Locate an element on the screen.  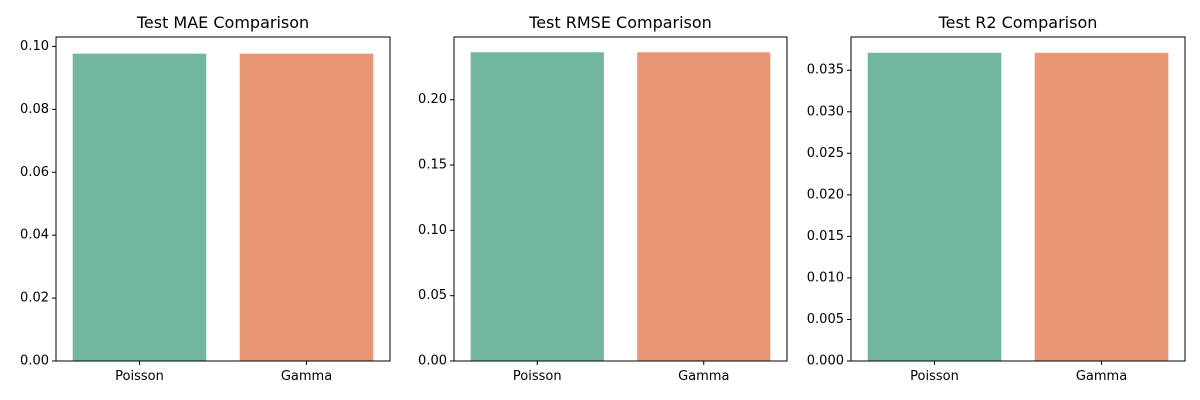
y-tick-label: 0.15 is located at coordinates (432, 165).